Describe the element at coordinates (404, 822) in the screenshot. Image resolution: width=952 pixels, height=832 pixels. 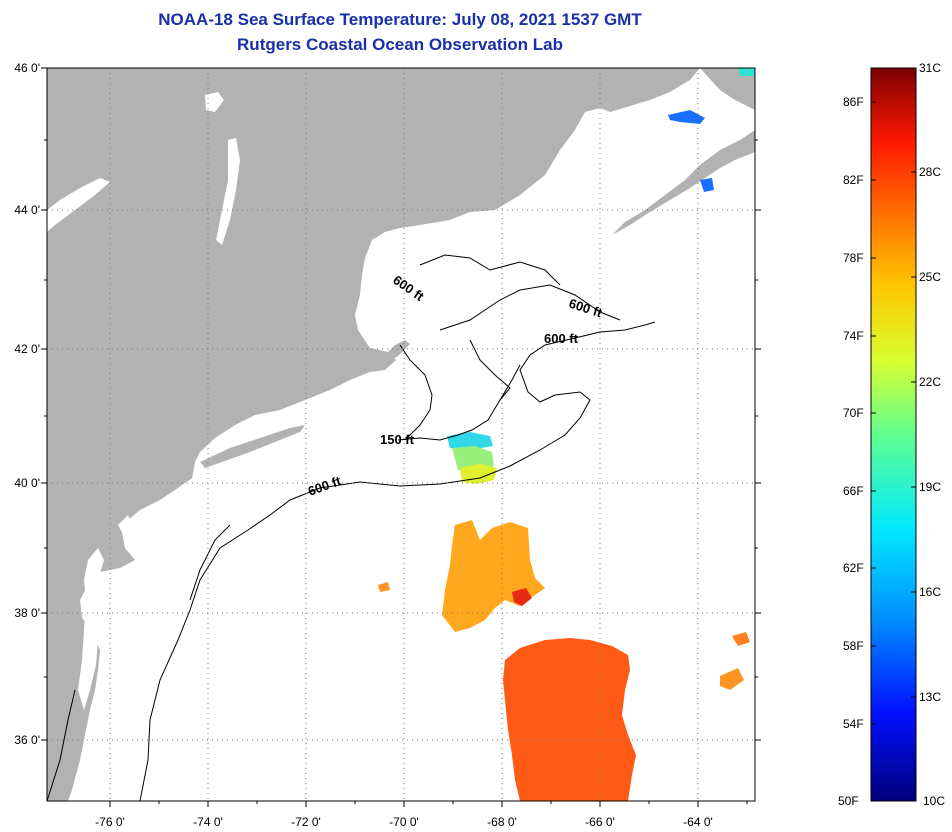
I see `lon-label-70: -70 0'` at that location.